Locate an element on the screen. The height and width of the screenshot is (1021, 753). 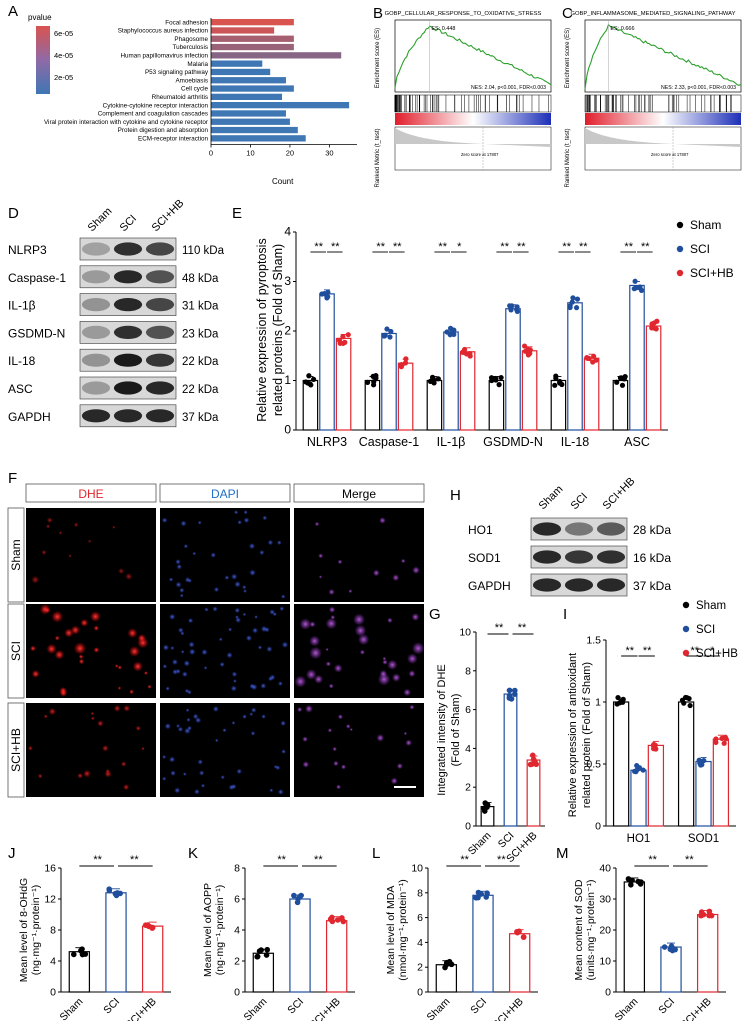
x-tick-label: 20 is located at coordinates (290, 153).